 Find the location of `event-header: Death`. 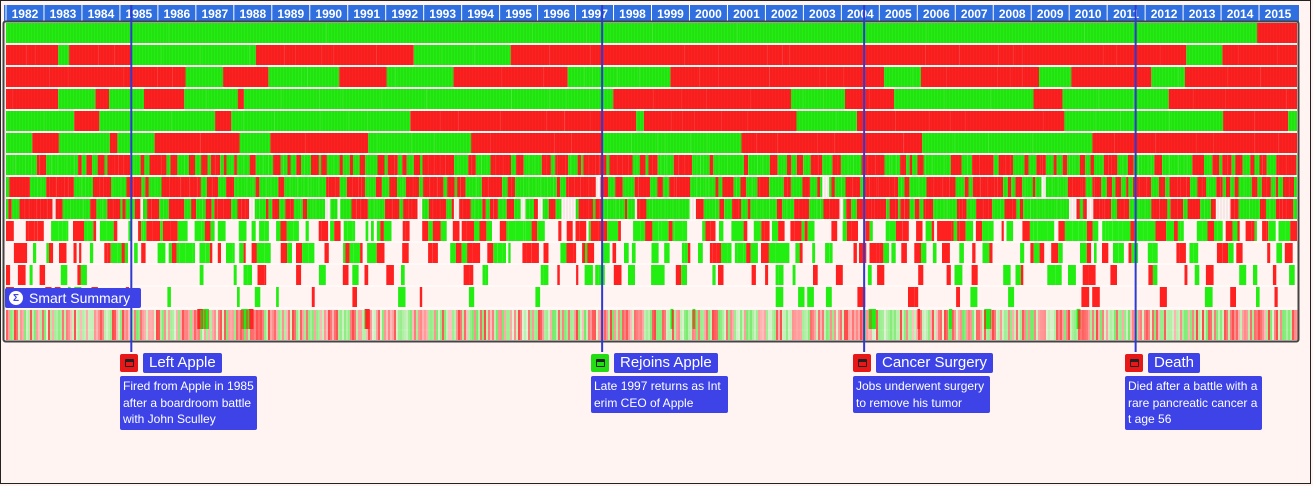

event-header: Death is located at coordinates (1163, 363).